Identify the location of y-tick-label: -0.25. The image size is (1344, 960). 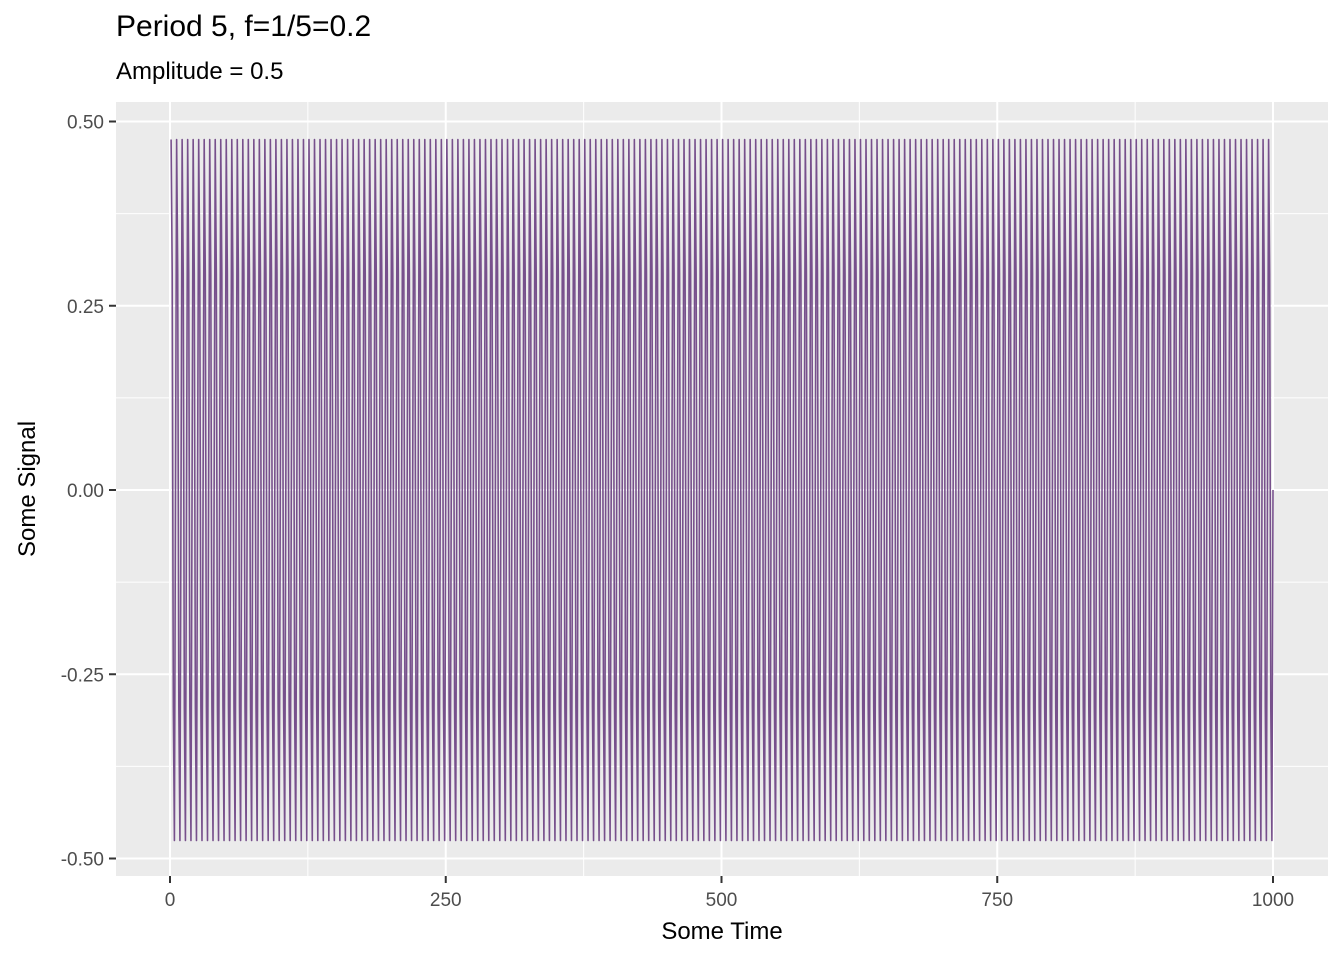
(82, 675).